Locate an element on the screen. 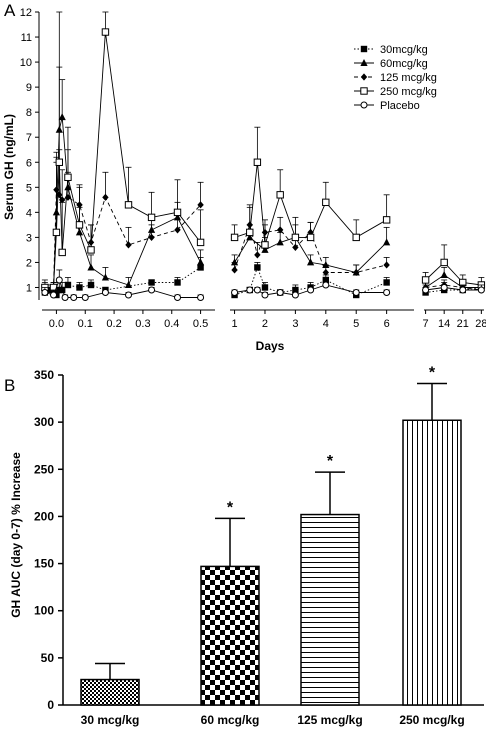 The image size is (486, 730). panel-b-y-axis-label: GH AUC (day 0-7) % Increase is located at coordinates (16, 535).